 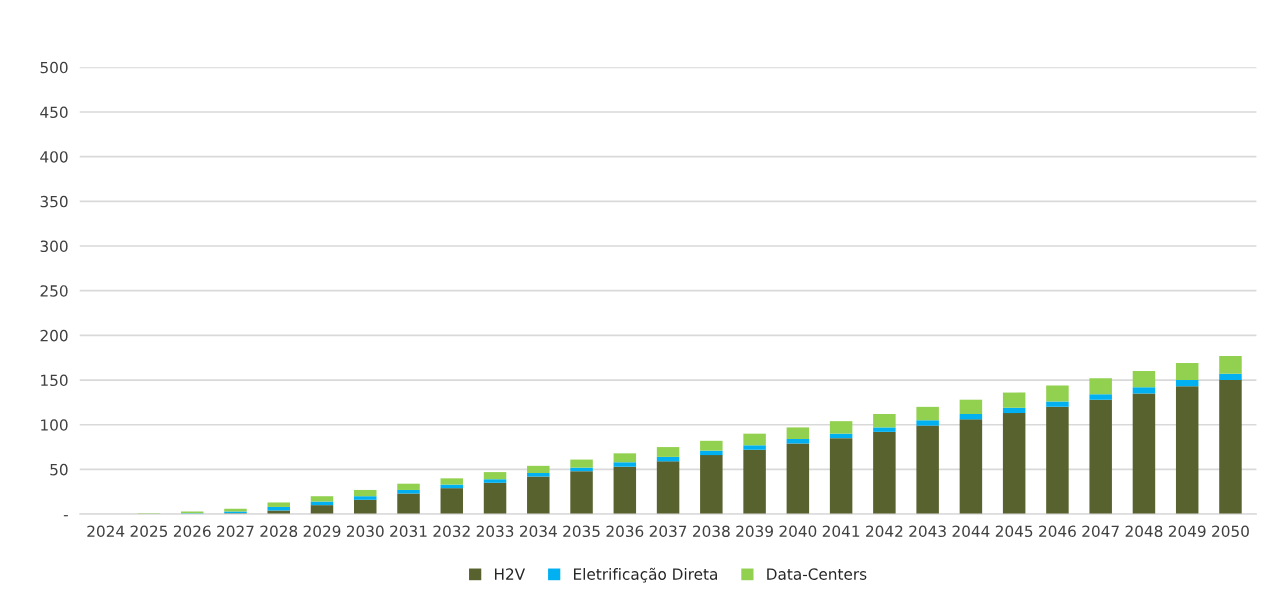 What do you see at coordinates (841, 531) in the screenshot?
I see `x-tick-label: 2041` at bounding box center [841, 531].